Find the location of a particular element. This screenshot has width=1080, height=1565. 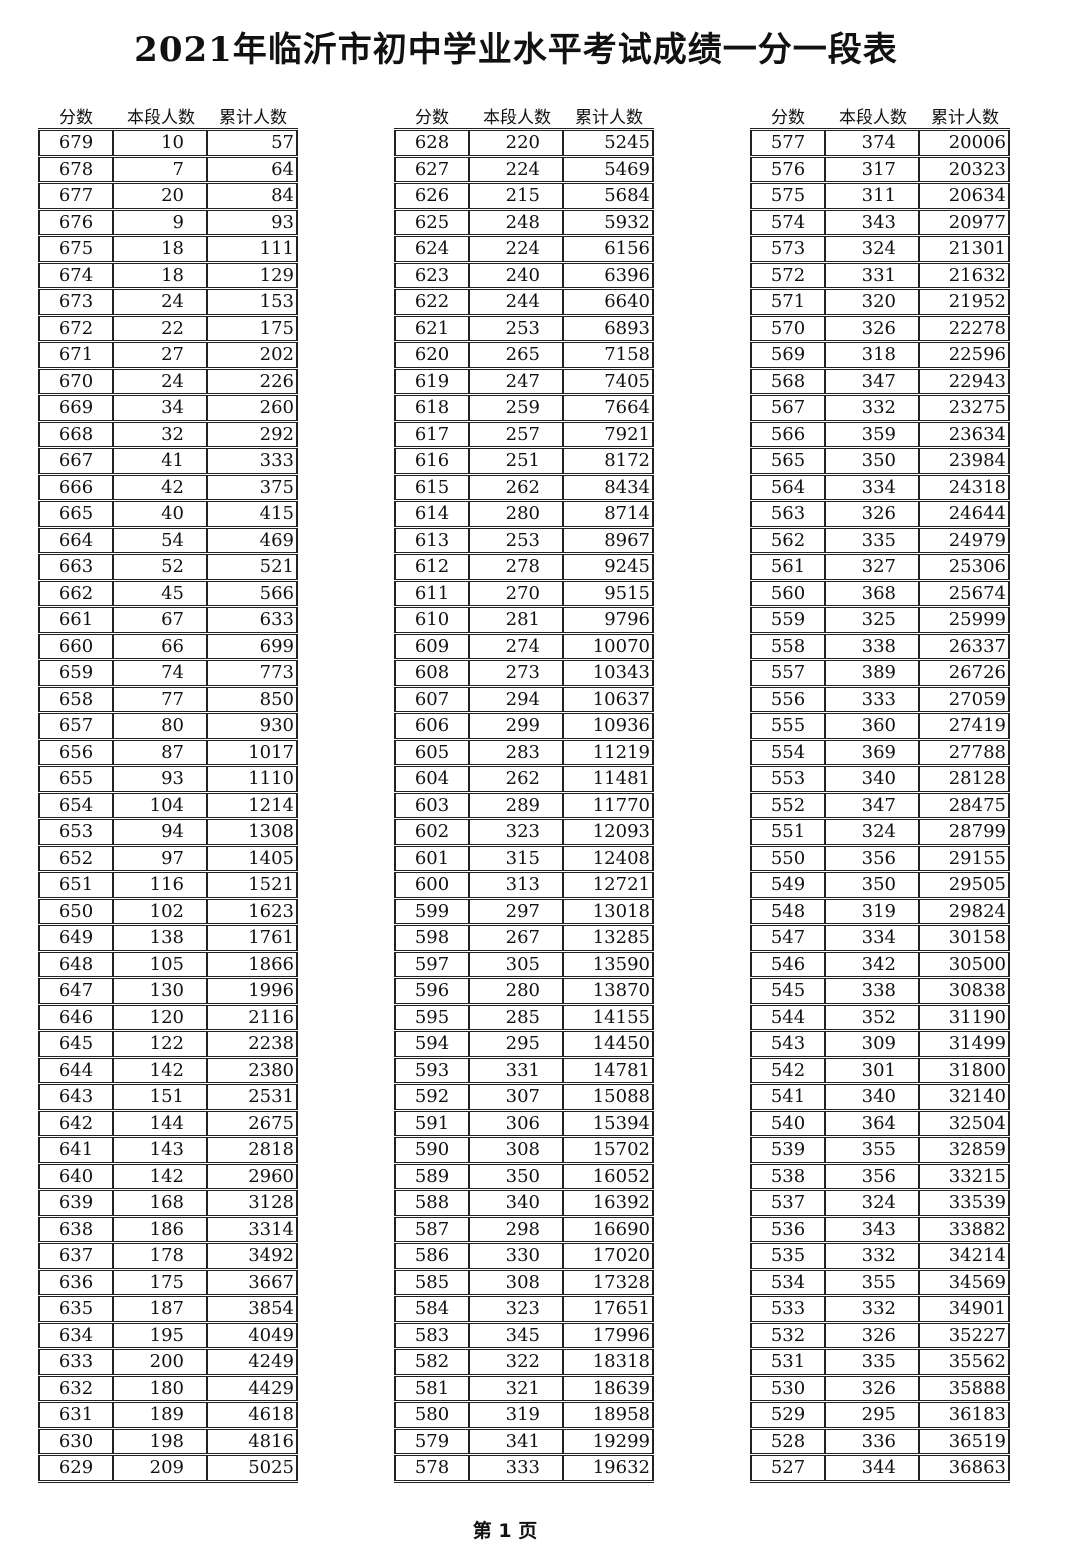

score-cell: 671 is located at coordinates (76, 355).